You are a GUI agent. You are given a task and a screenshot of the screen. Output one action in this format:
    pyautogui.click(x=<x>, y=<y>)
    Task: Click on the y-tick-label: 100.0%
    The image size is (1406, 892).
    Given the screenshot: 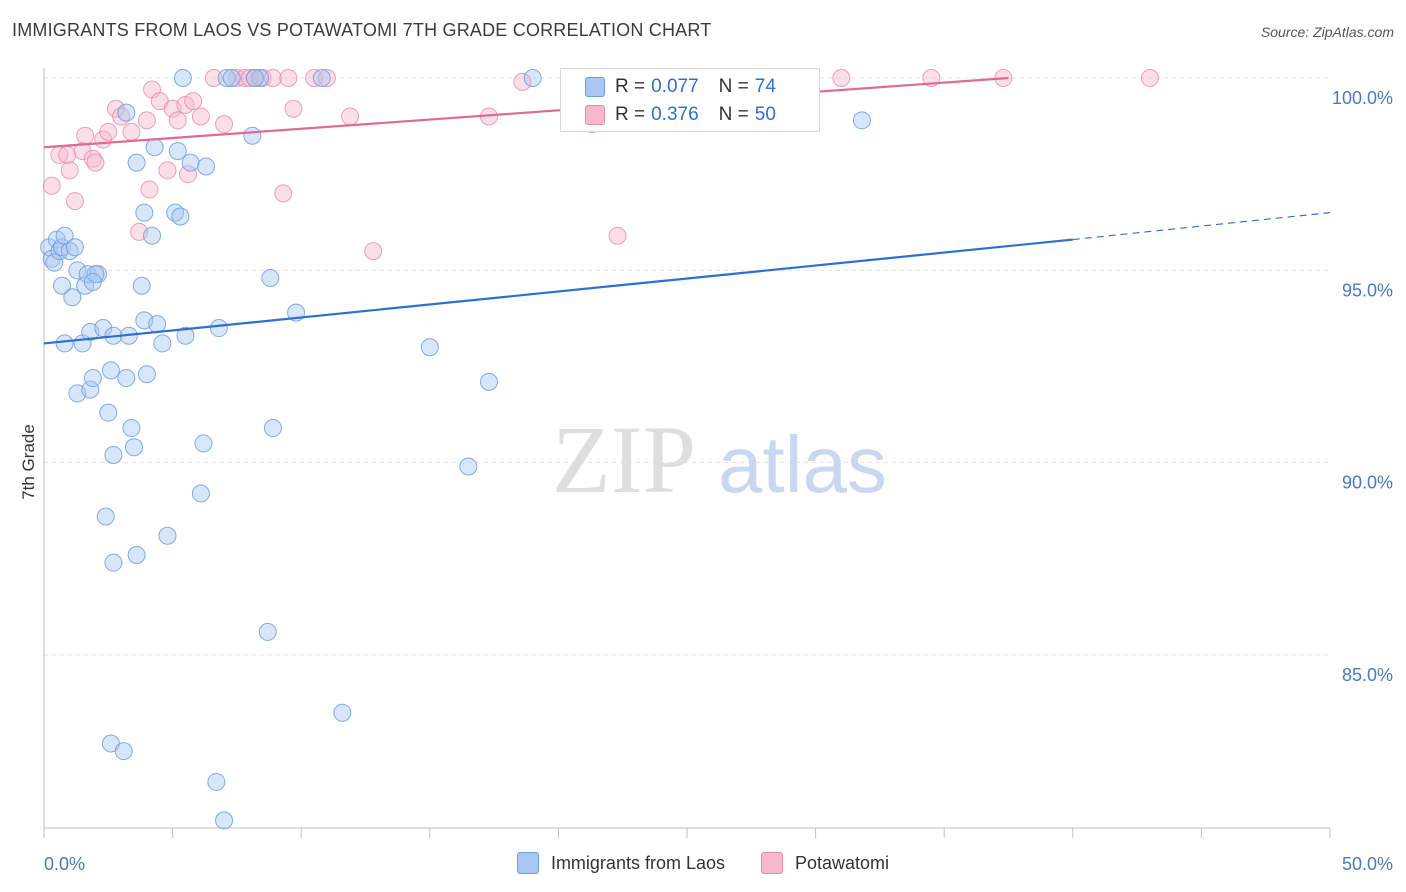 What is the action you would take?
    pyautogui.click(x=1362, y=98)
    